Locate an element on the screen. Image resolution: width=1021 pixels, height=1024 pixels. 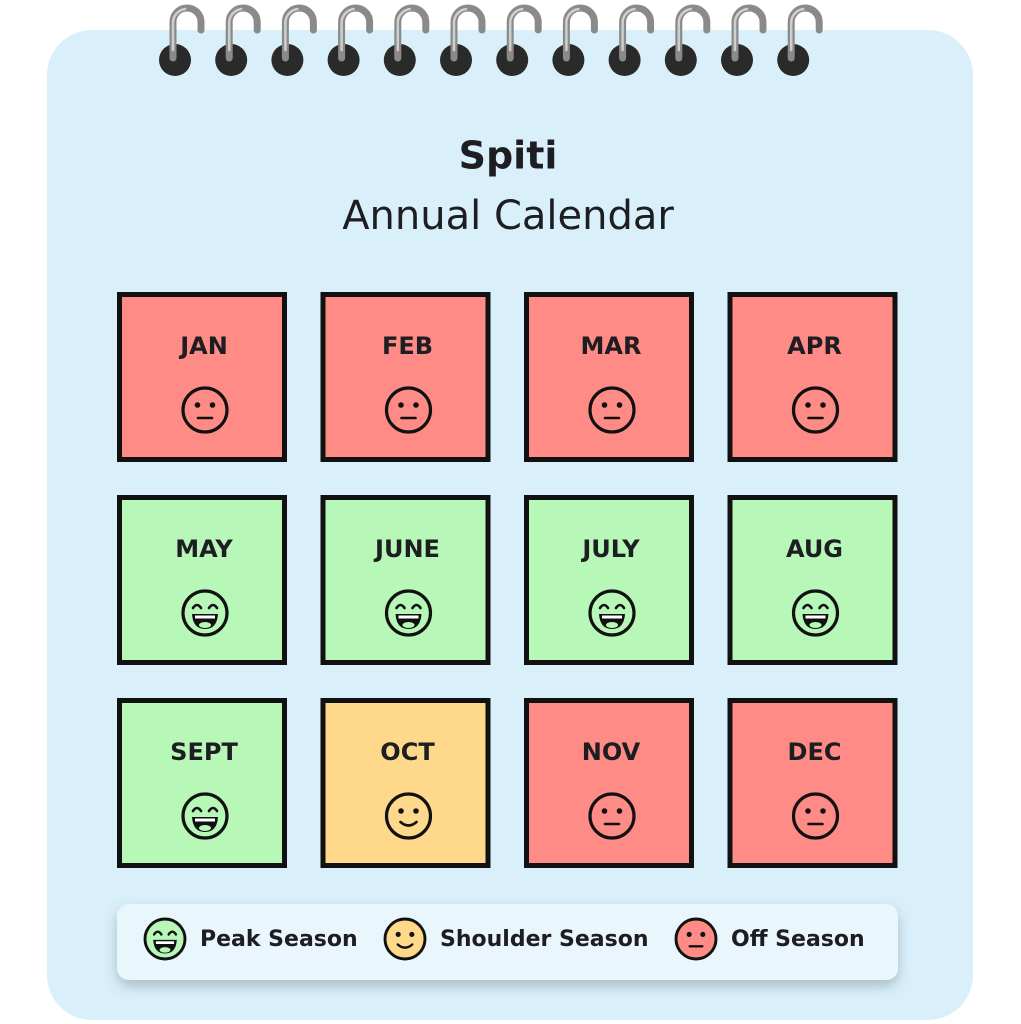
month-label: NOV is located at coordinates (611, 752).